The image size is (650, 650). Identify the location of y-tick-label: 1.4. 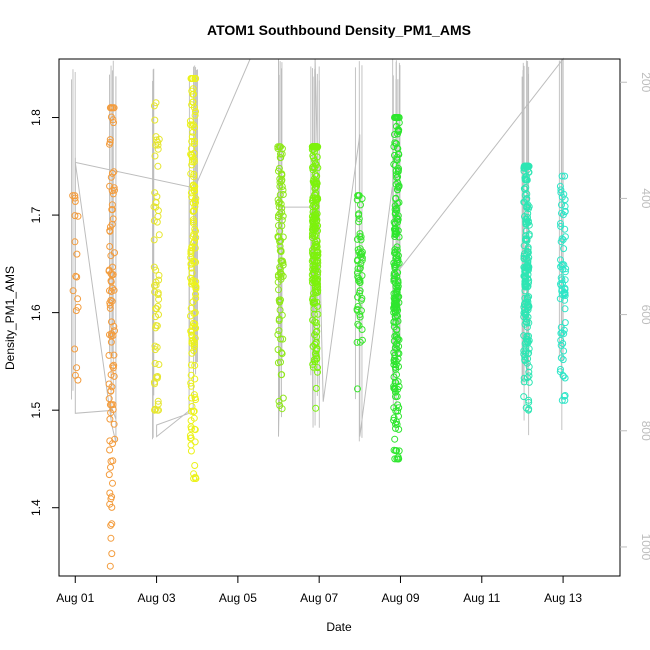
(36, 507).